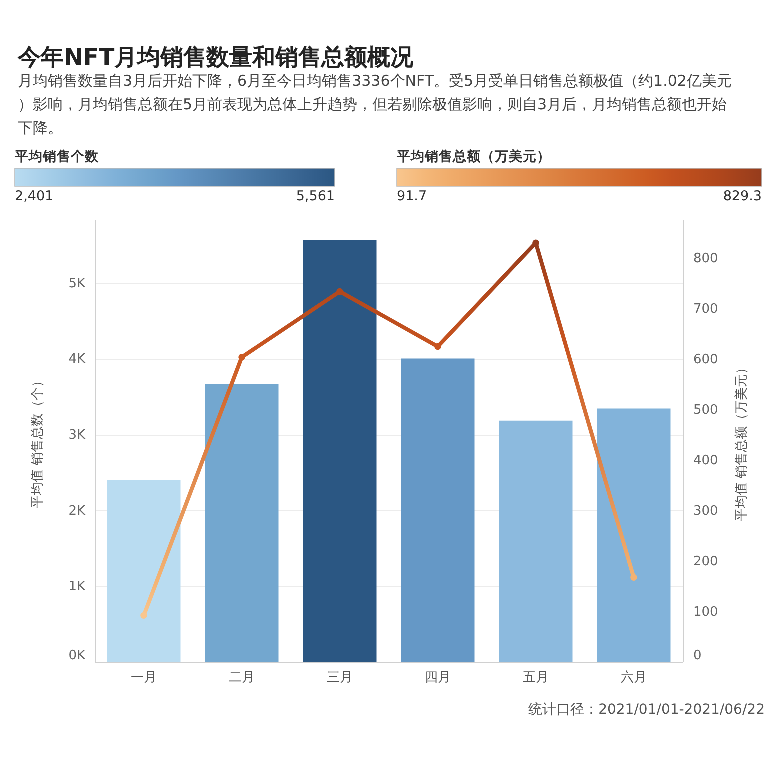 The width and height of the screenshot is (780, 763). I want to click on y-tick-label: 4K, so click(77, 360).